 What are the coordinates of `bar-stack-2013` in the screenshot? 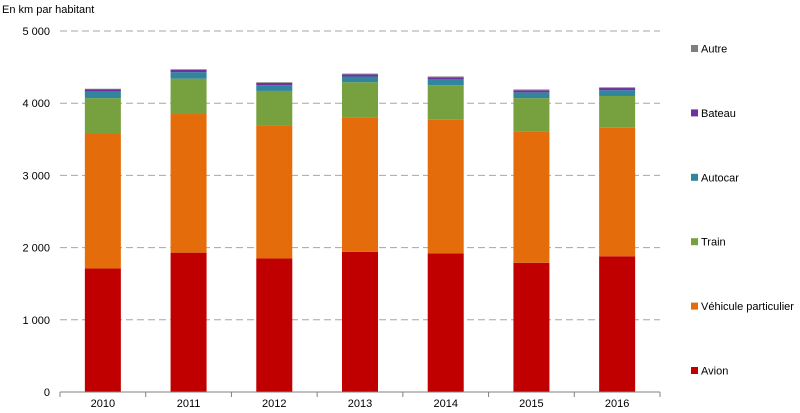 It's located at (360, 232).